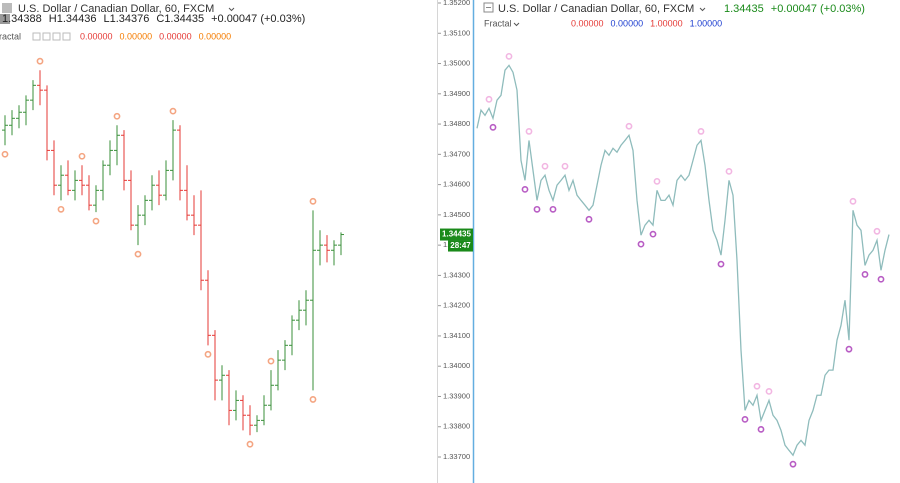 The height and width of the screenshot is (483, 900). What do you see at coordinates (456, 123) in the screenshot?
I see `y-tick-label: 1.34800` at bounding box center [456, 123].